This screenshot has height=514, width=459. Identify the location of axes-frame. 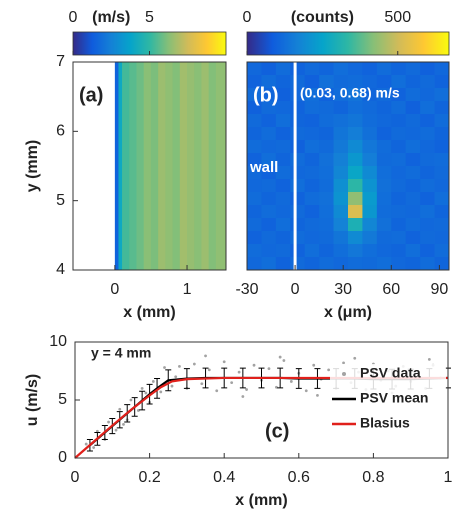
(149, 166).